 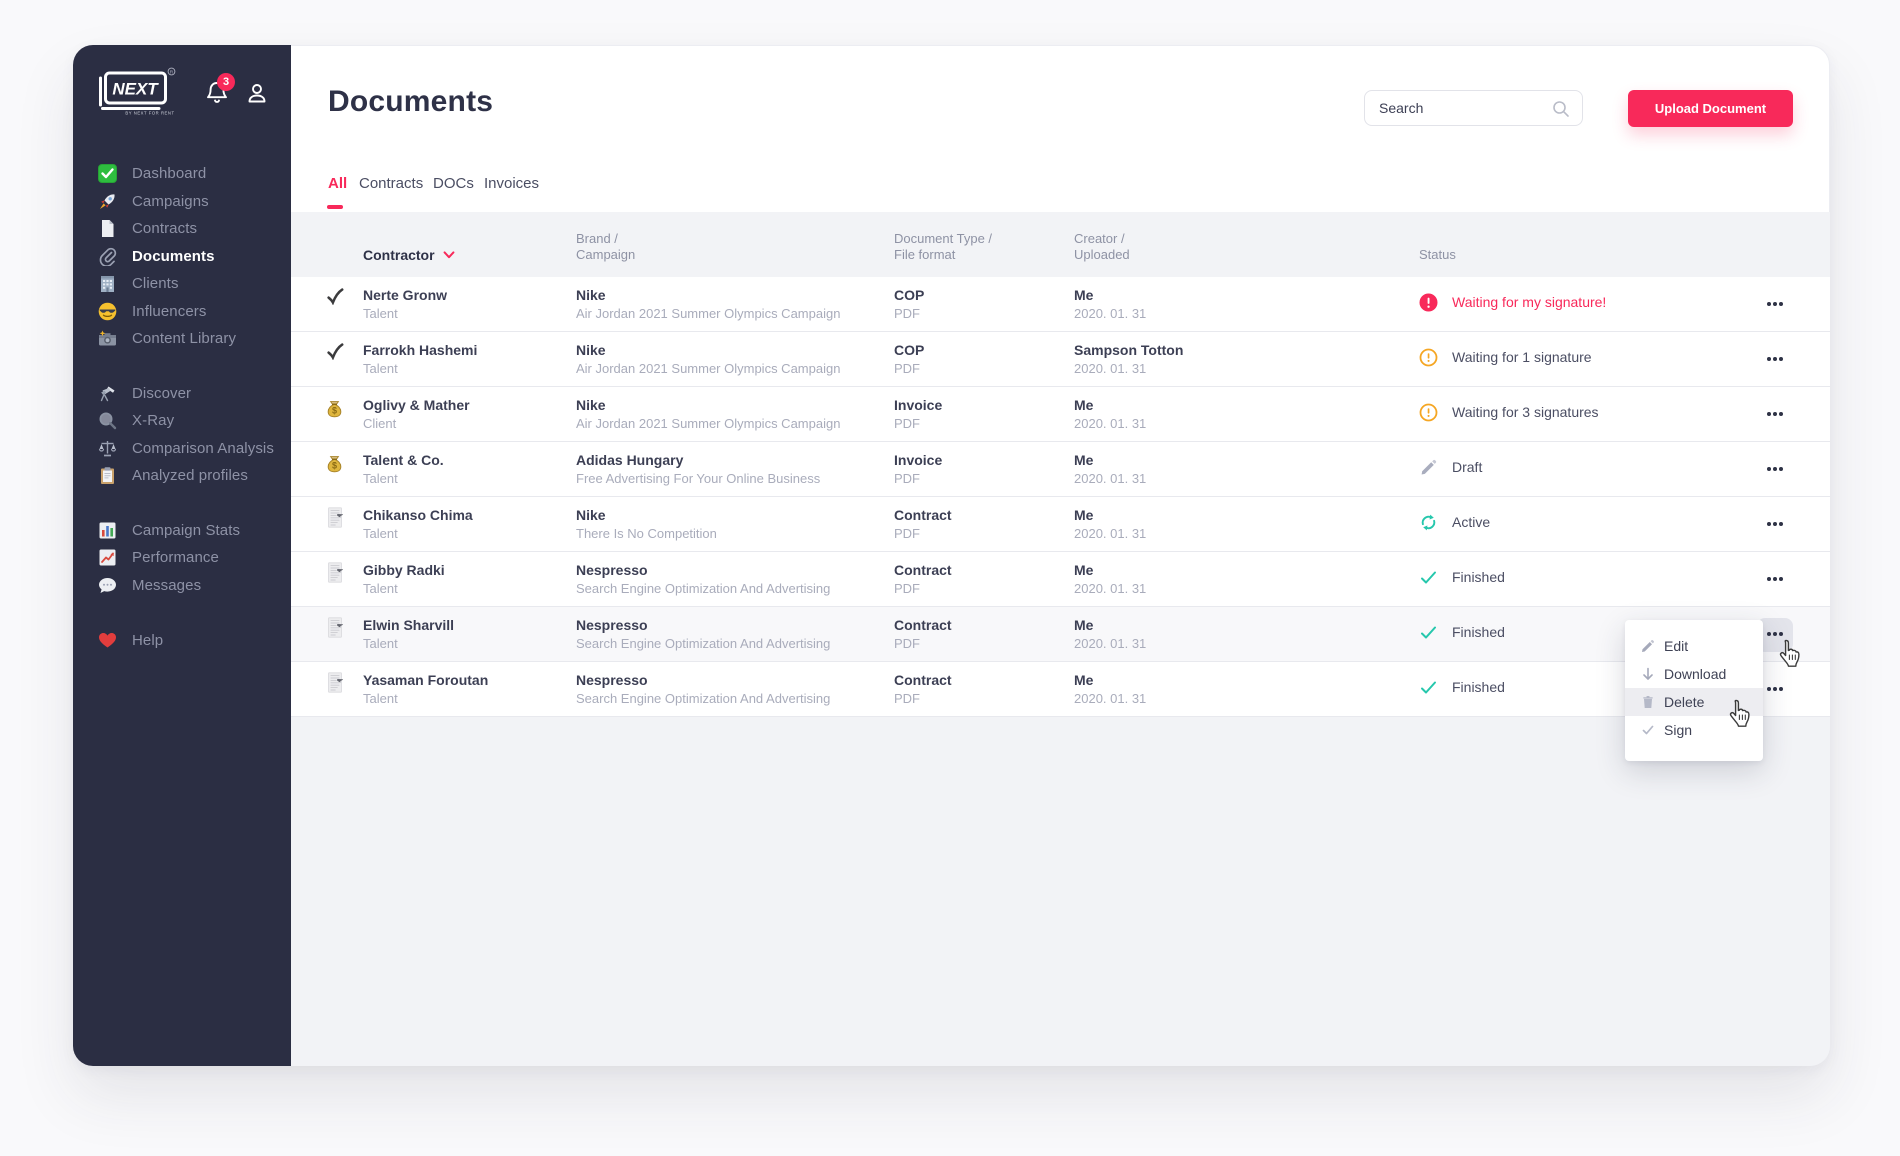 What do you see at coordinates (172, 72) in the screenshot?
I see `svg-text: R` at bounding box center [172, 72].